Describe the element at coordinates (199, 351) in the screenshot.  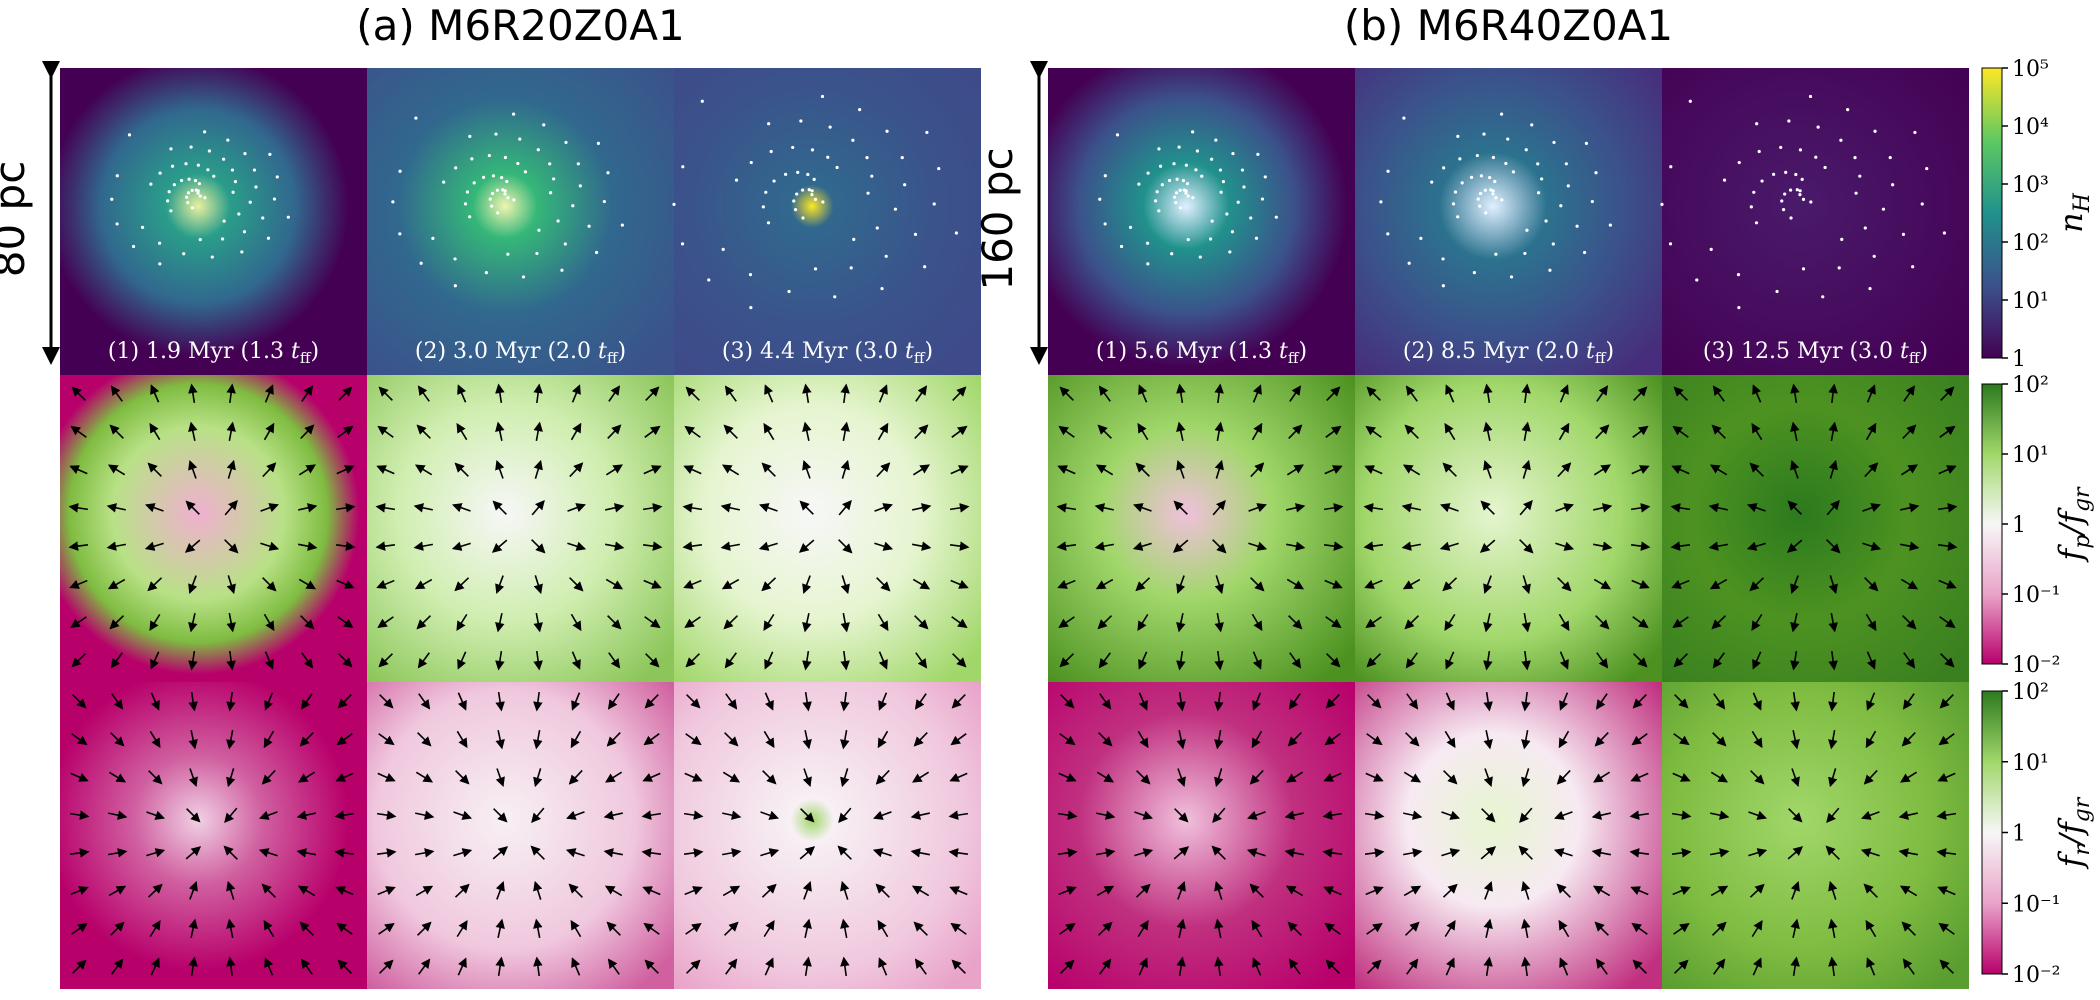
I see `time-text: (1) 1.9 Myr (1.3` at that location.